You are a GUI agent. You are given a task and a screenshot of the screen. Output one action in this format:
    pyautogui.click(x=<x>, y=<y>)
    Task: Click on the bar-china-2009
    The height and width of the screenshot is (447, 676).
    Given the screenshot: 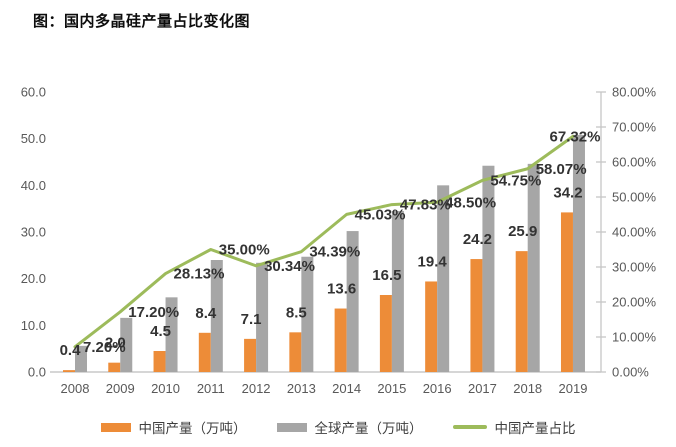 What is the action you would take?
    pyautogui.click(x=114, y=367)
    